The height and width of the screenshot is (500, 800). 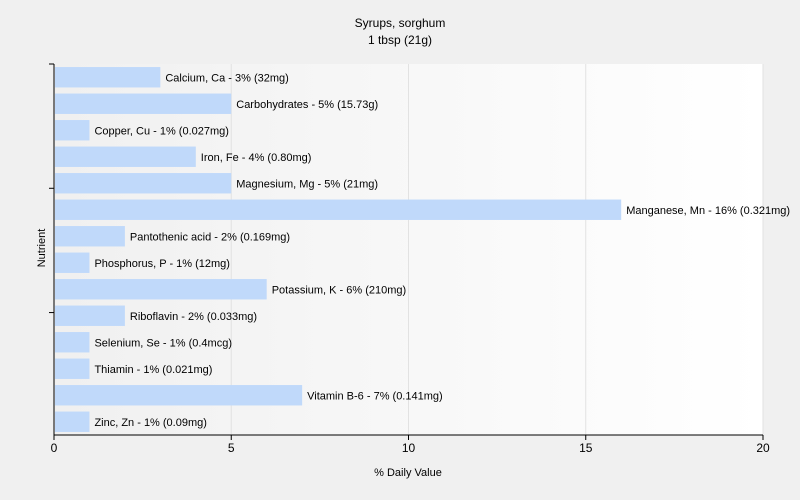 What do you see at coordinates (153, 370) in the screenshot?
I see `bar-label: Thiamin - 1% (0.021mg)` at bounding box center [153, 370].